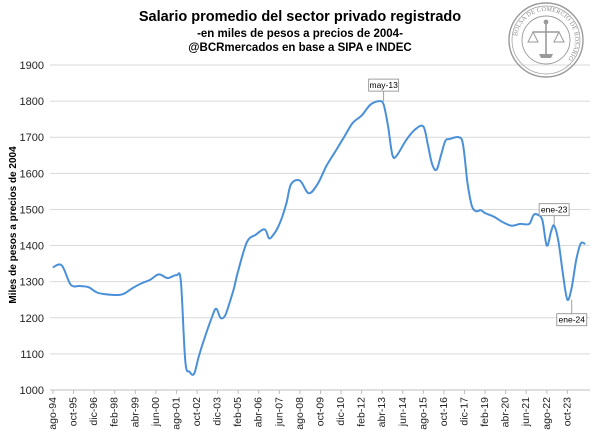 The width and height of the screenshot is (600, 435). Describe the element at coordinates (341, 411) in the screenshot. I see `x-tick-label: dic-10` at that location.